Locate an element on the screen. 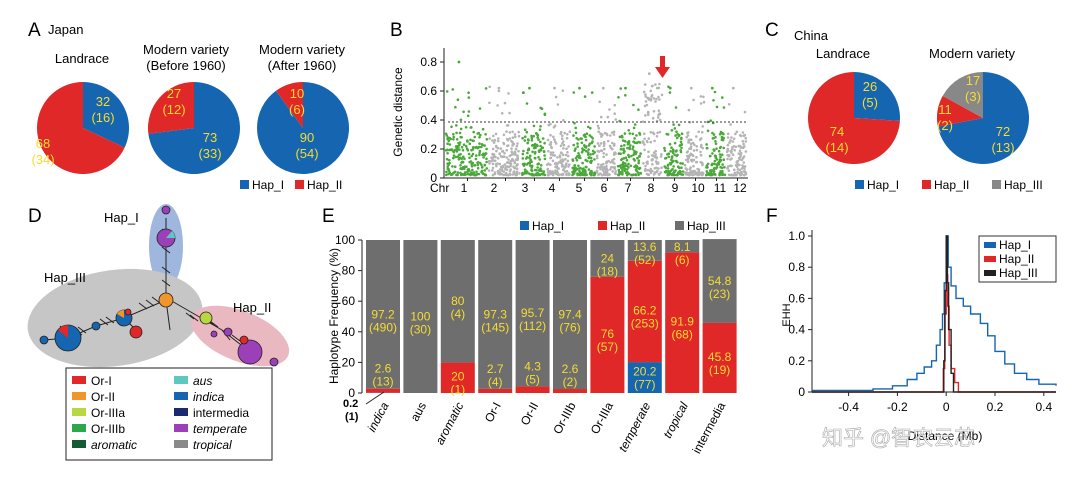 The height and width of the screenshot is (481, 1080). manhattan-peak-point is located at coordinates (499, 88).